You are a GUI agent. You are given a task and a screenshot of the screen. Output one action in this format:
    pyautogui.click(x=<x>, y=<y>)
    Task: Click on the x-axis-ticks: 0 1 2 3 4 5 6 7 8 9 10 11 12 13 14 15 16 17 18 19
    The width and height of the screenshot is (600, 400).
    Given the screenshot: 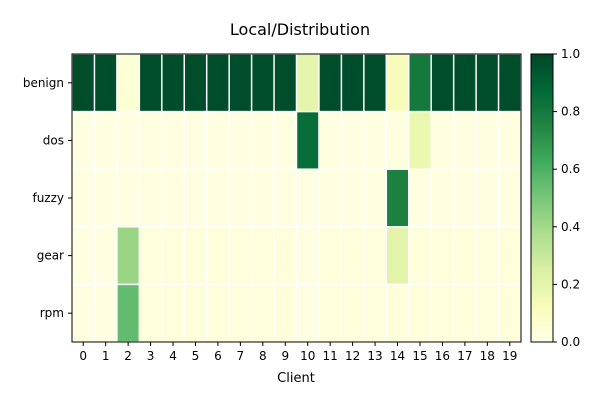 What is the action you would take?
    pyautogui.click(x=298, y=352)
    